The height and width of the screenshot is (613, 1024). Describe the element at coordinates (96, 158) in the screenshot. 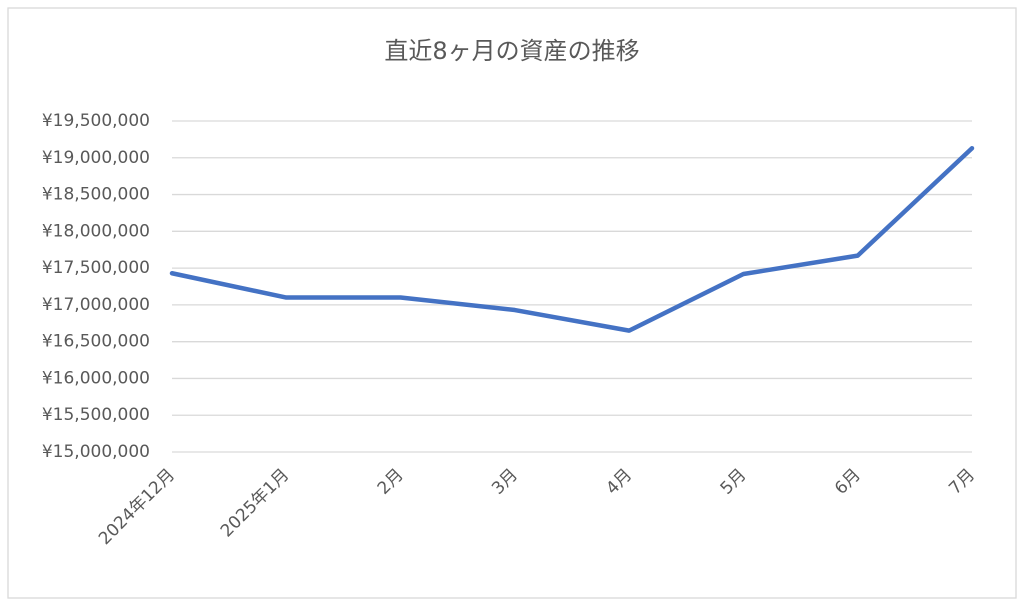

I see `y-tick-label: ¥19,000,000` at that location.